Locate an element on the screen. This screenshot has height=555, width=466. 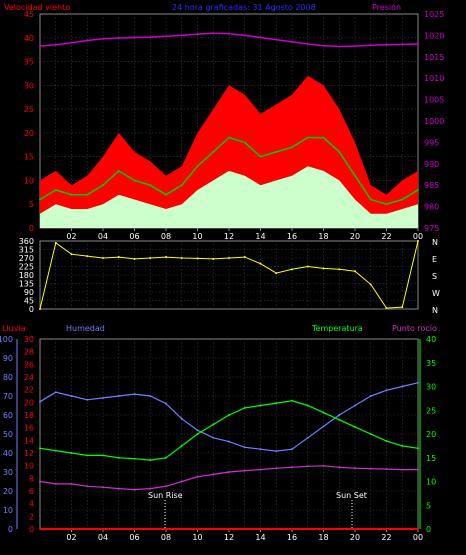
wind-time-axis: 02 04 06 08 10 12 14 16 18 20 22 00 is located at coordinates (244, 234).